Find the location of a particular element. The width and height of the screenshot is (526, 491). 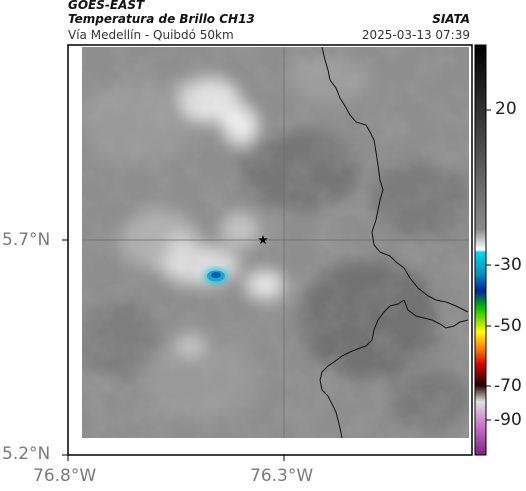

product-title: Temperatura de Brillo CH13 is located at coordinates (161, 19).